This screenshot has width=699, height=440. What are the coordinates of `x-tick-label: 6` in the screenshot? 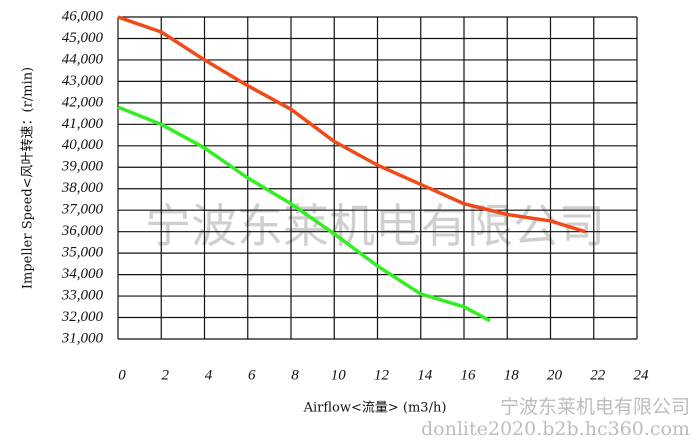 It's located at (252, 375).